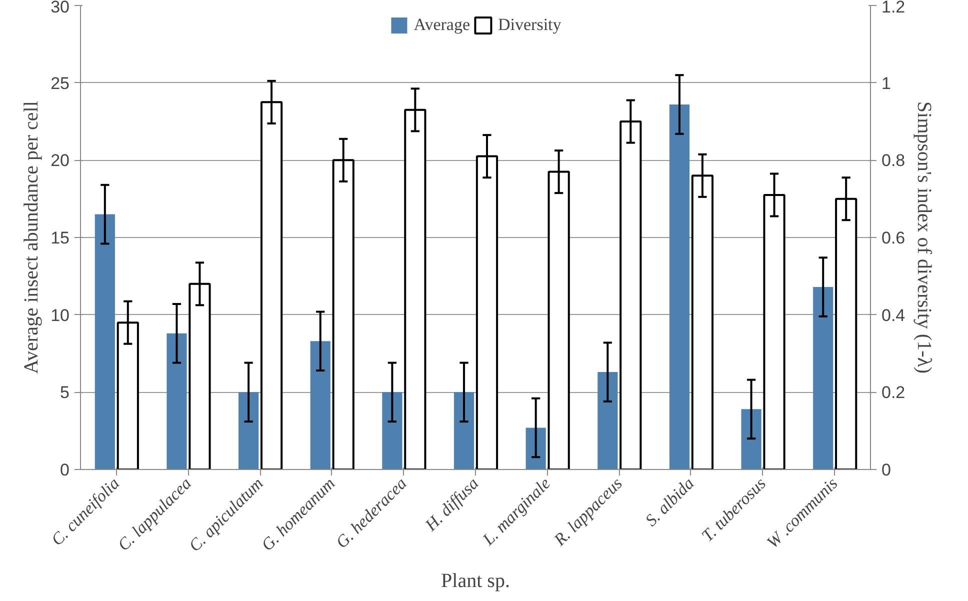 The height and width of the screenshot is (601, 968). I want to click on y2-tick-label: 1, so click(886, 83).